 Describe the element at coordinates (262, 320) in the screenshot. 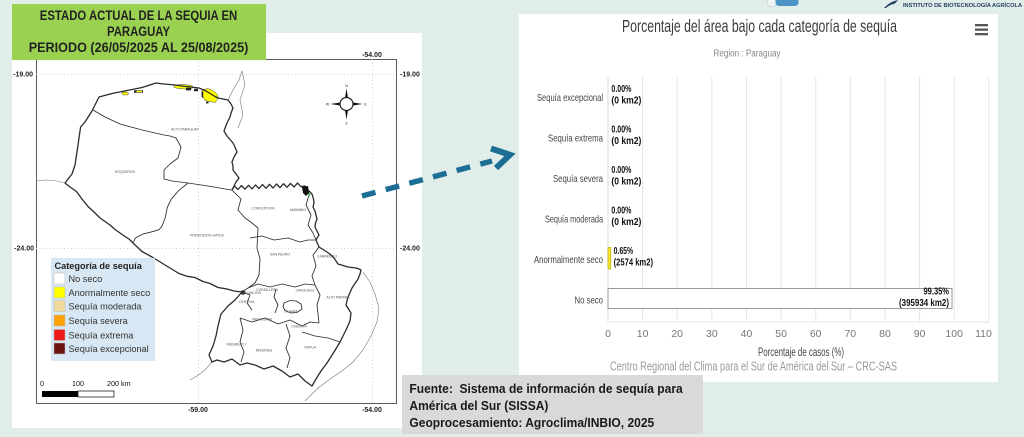

I see `svg-text: PARAGUARI` at that location.